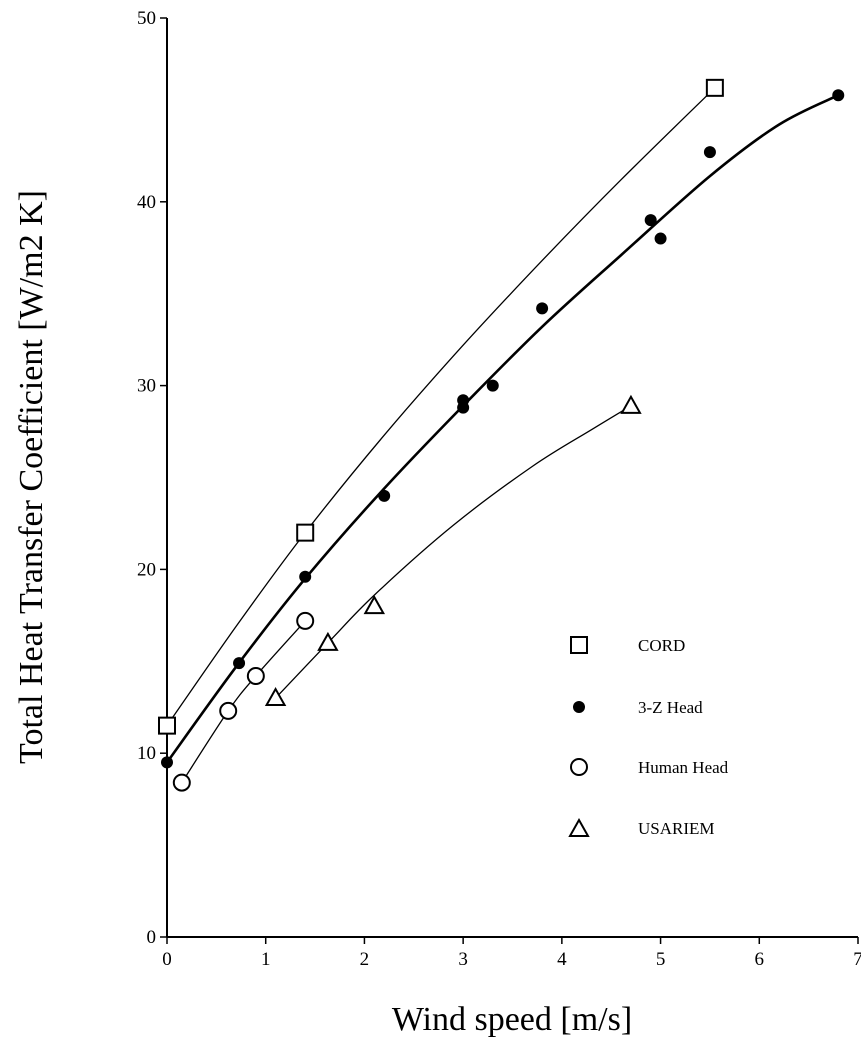 Image resolution: width=861 pixels, height=1046 pixels. I want to click on x-tick-label: 0, so click(167, 959).